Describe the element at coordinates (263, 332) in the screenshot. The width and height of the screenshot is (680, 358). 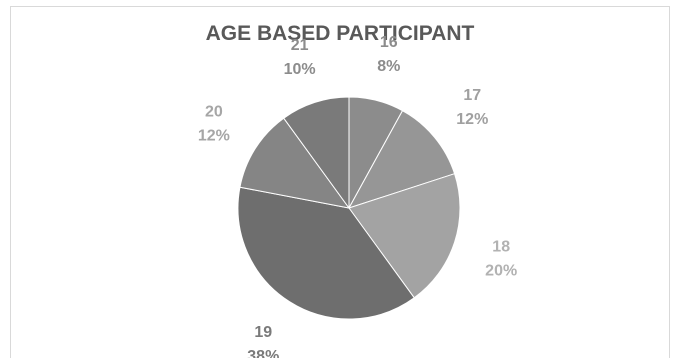
I see `slice-category-label: 19` at that location.